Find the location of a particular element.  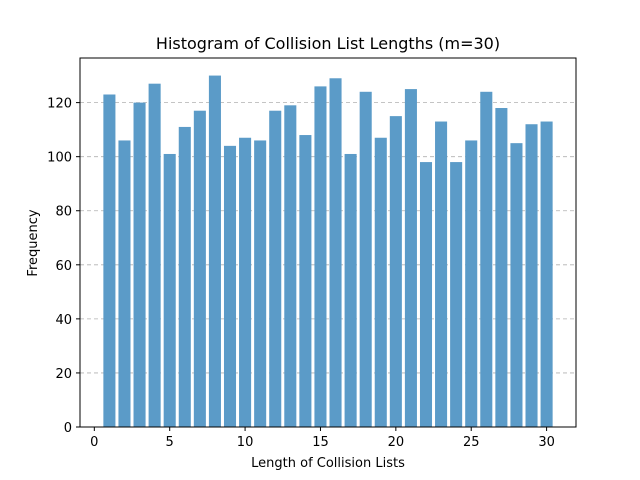

y-tick-label: 40 is located at coordinates (63, 320).